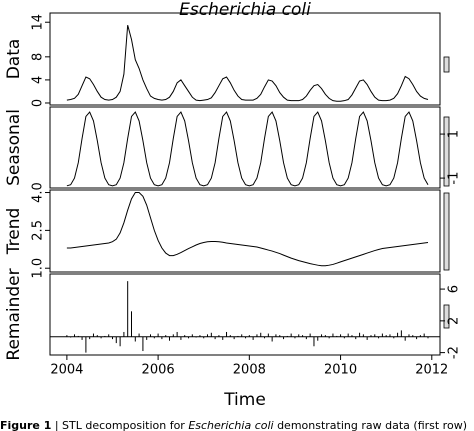 Image resolution: width=474 pixels, height=431 pixels. What do you see at coordinates (119, 425) in the screenshot?
I see `caption-text: | STL decomposition for` at bounding box center [119, 425].